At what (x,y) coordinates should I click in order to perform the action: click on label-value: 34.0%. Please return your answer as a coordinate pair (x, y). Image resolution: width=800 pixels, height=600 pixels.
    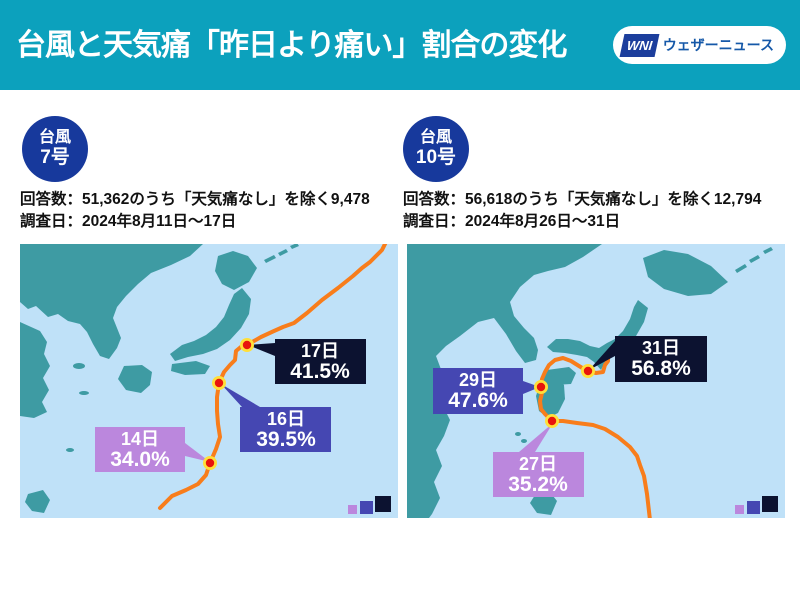
    Looking at the image, I should click on (140, 459).